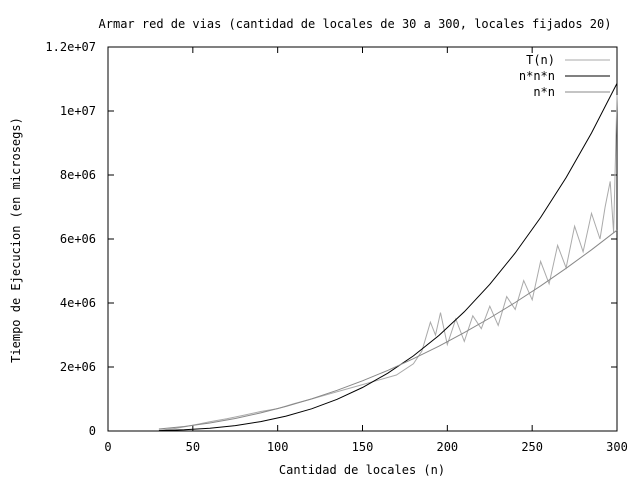 The width and height of the screenshot is (640, 480). What do you see at coordinates (540, 60) in the screenshot?
I see `legend-label-0: T(n)` at bounding box center [540, 60].